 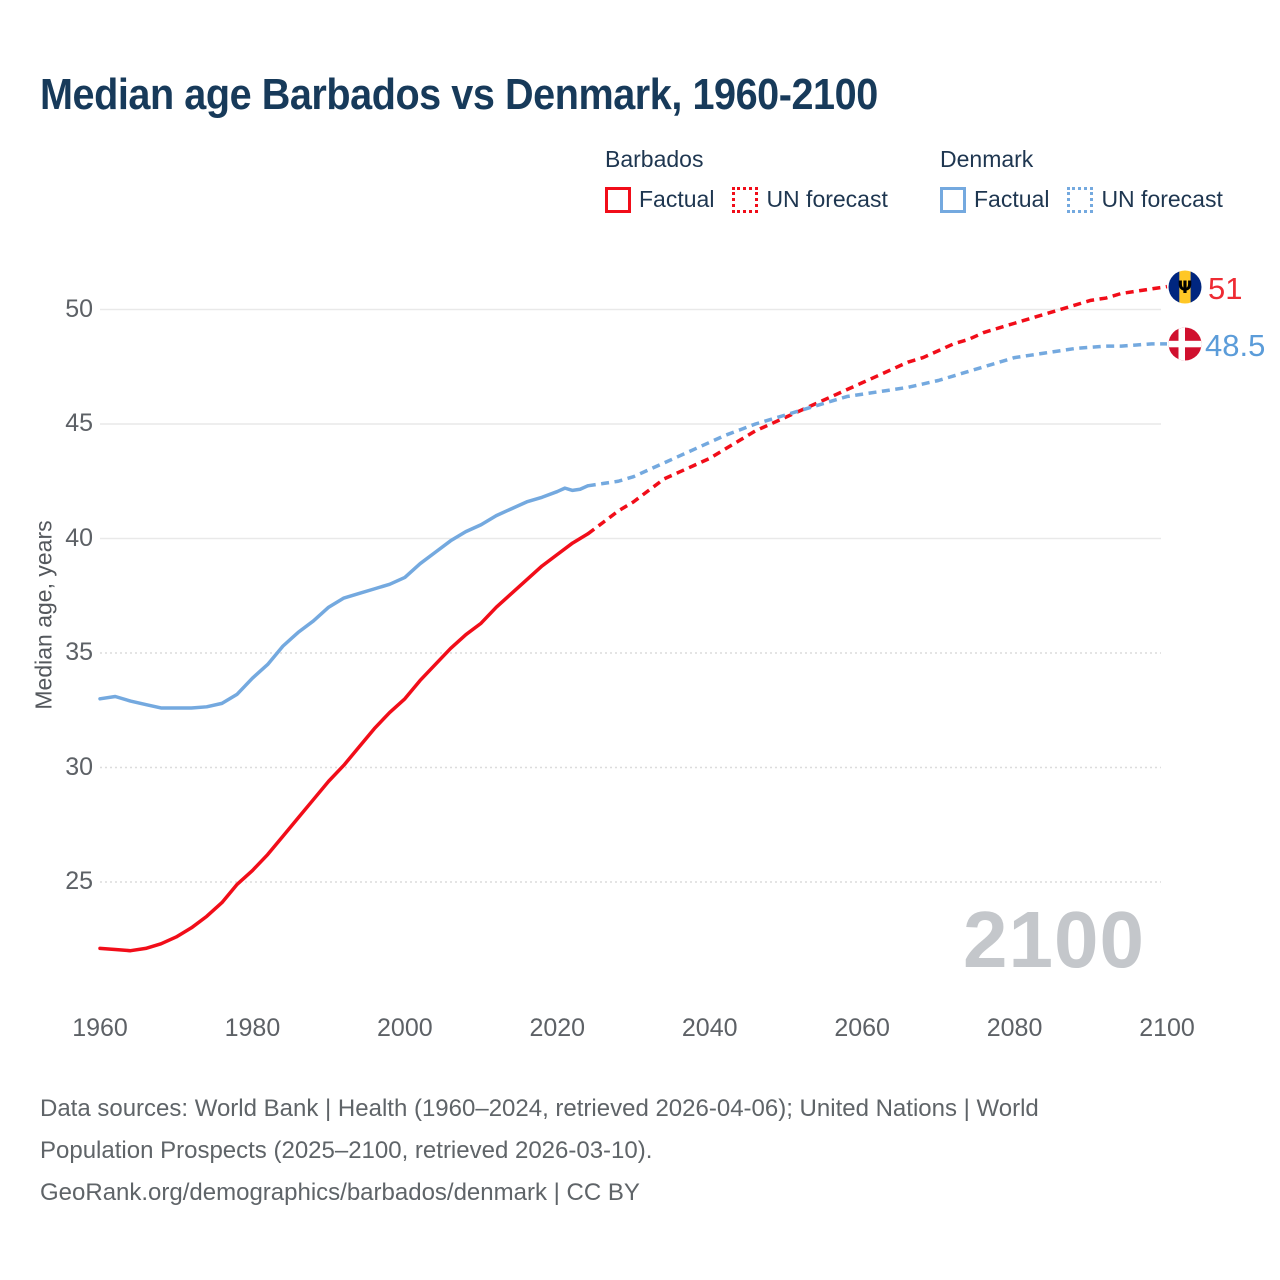 I want to click on legend-group-denmark: Denmark, so click(x=987, y=159).